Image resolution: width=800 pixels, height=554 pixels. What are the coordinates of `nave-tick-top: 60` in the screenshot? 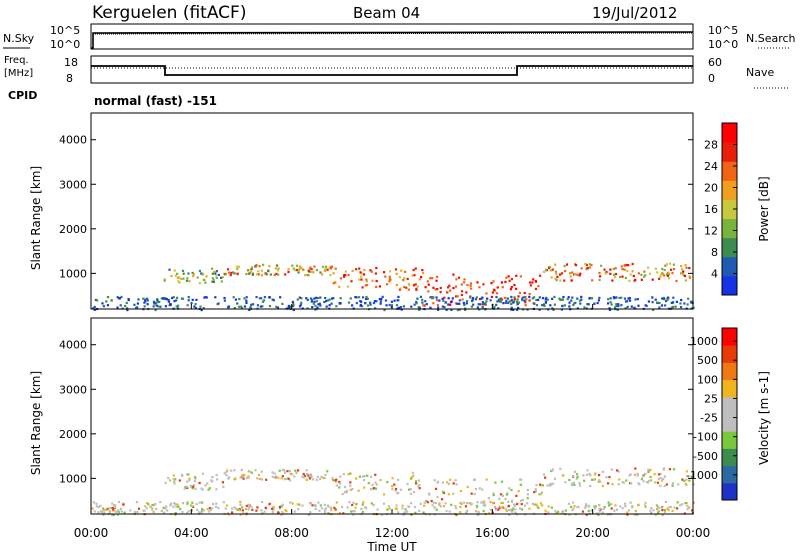 It's located at (715, 62).